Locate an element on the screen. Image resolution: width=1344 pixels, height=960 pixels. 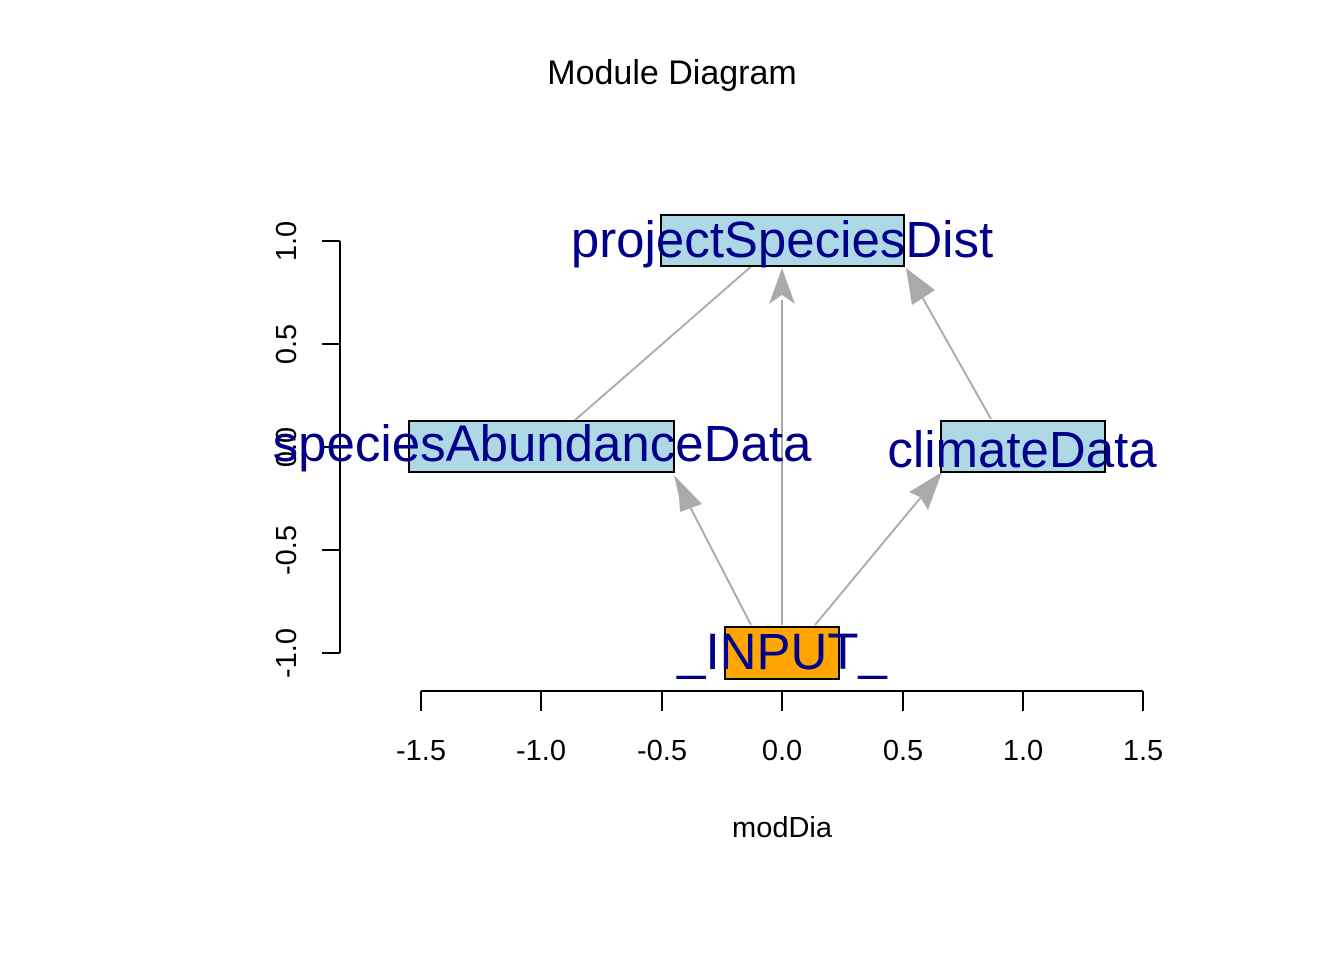
edges is located at coordinates (782, 444).